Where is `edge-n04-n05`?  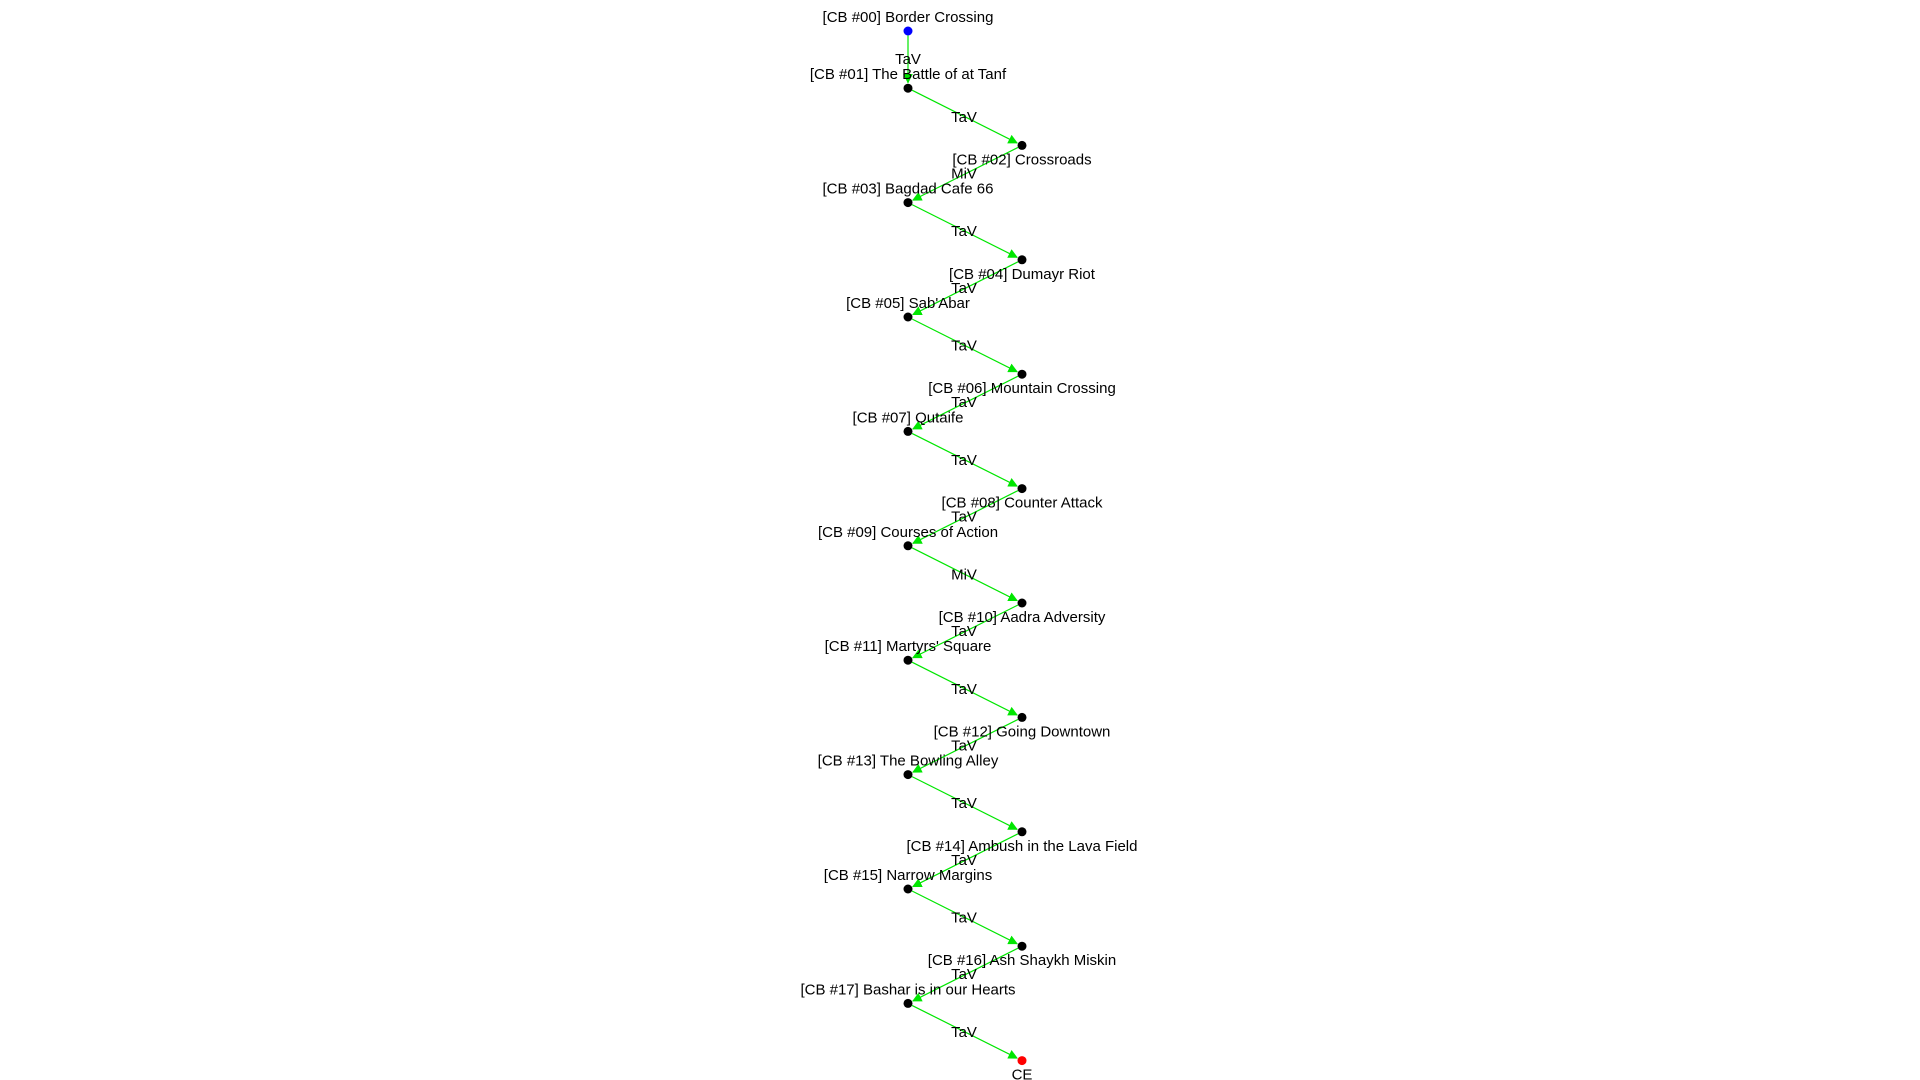 edge-n04-n05 is located at coordinates (965, 288).